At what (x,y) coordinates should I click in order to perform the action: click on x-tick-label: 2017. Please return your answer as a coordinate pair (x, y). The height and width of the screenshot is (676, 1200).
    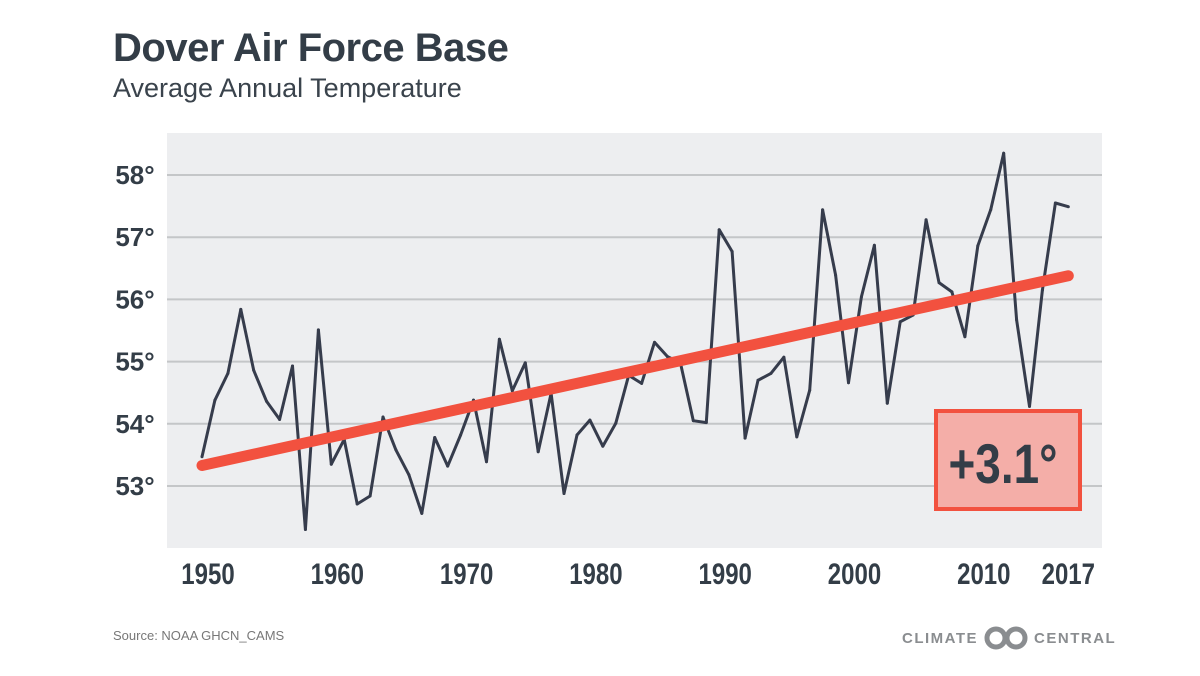
    Looking at the image, I should click on (1068, 573).